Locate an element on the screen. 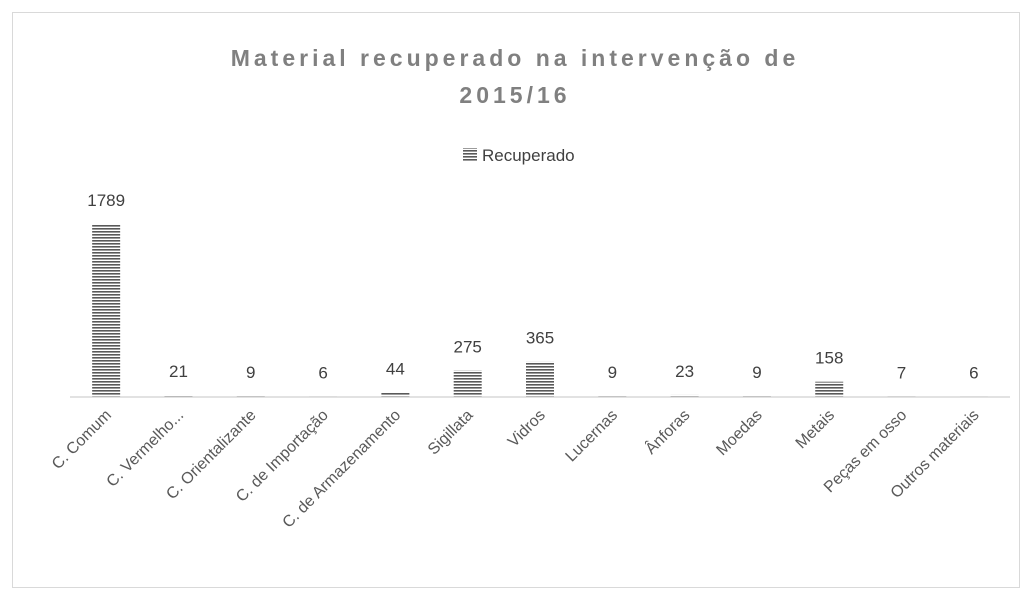 The height and width of the screenshot is (597, 1030). data-label: 275 is located at coordinates (468, 346).